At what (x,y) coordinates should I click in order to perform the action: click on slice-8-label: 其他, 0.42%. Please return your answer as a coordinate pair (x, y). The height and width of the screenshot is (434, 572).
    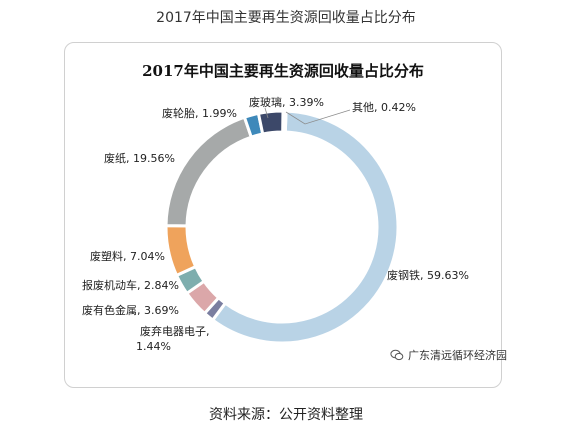
    Looking at the image, I should click on (384, 107).